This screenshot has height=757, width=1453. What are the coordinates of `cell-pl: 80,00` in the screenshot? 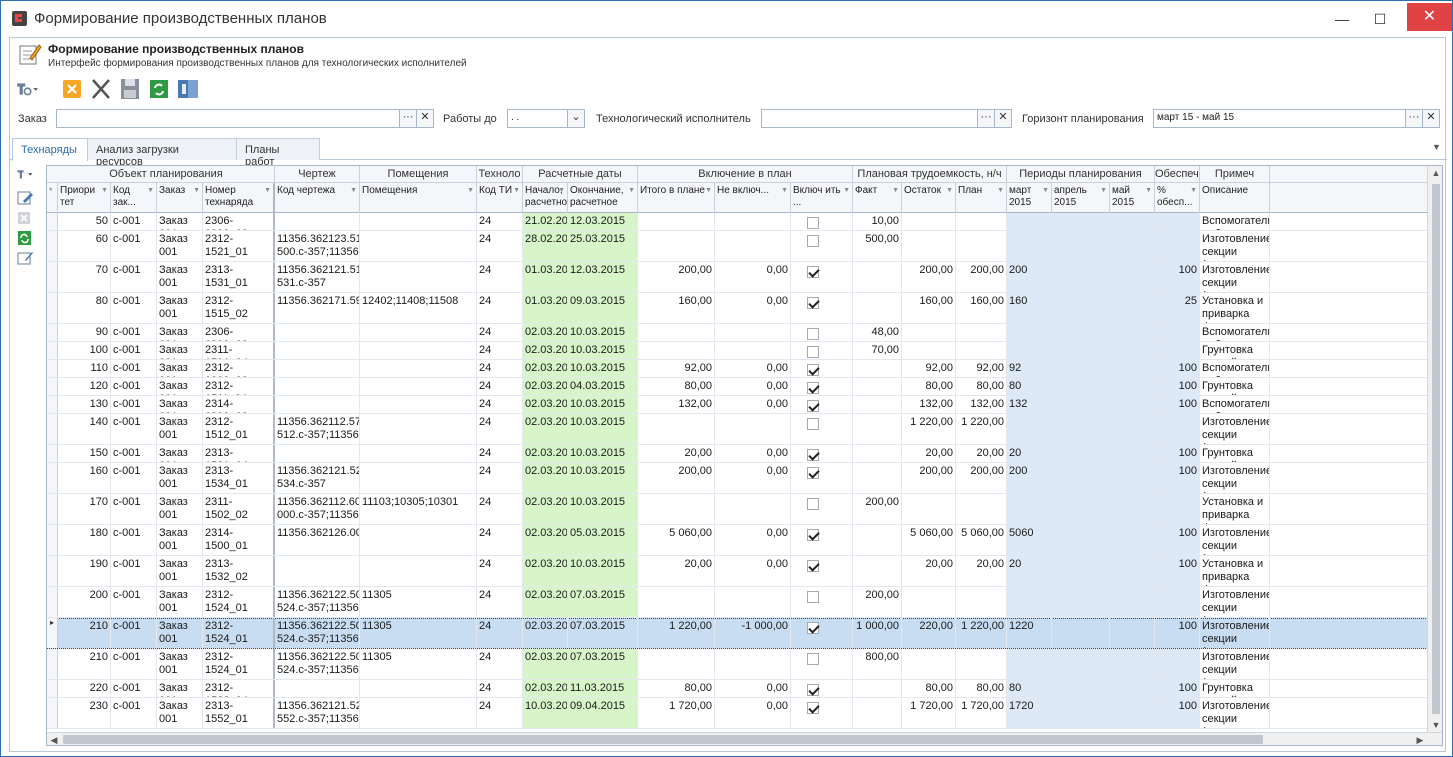 It's located at (981, 386).